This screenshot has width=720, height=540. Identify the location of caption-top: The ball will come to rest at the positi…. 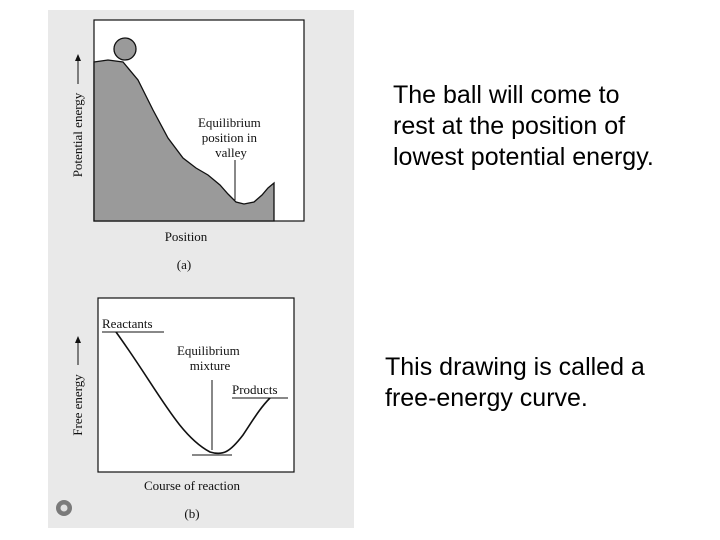
(523, 126).